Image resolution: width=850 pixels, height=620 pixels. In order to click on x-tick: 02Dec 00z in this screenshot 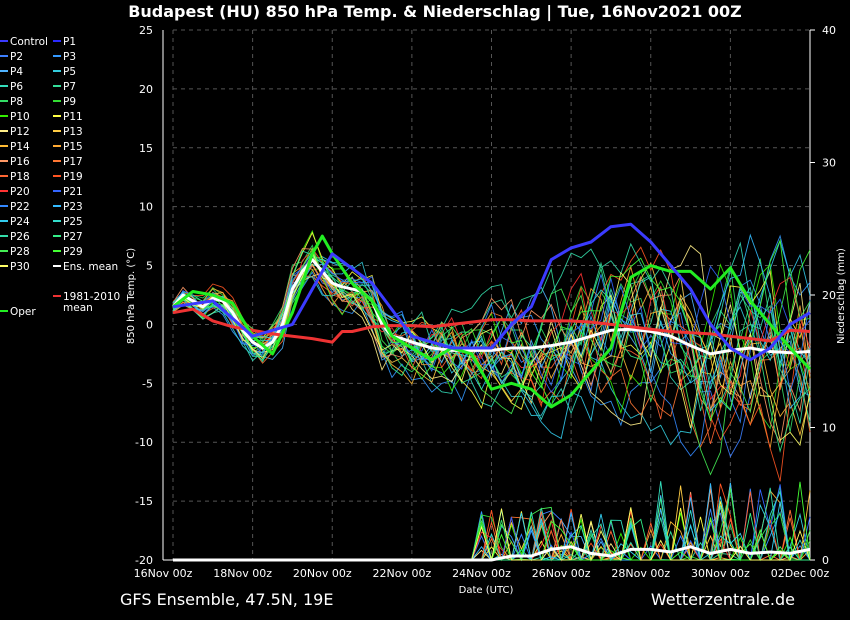, I will do `click(800, 573)`.